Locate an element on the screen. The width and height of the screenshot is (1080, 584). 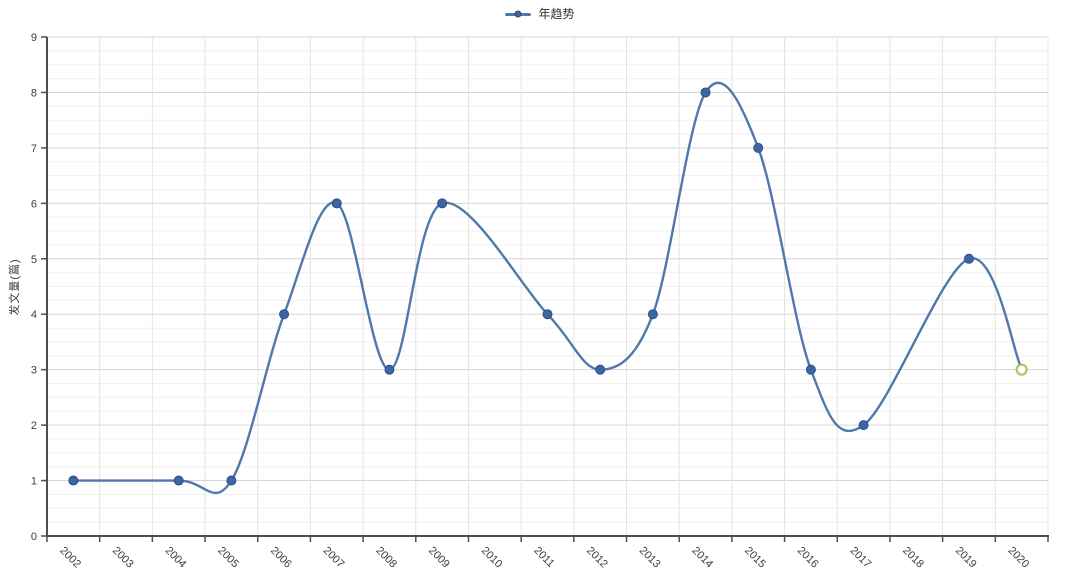
data-point-2012 is located at coordinates (600, 369).